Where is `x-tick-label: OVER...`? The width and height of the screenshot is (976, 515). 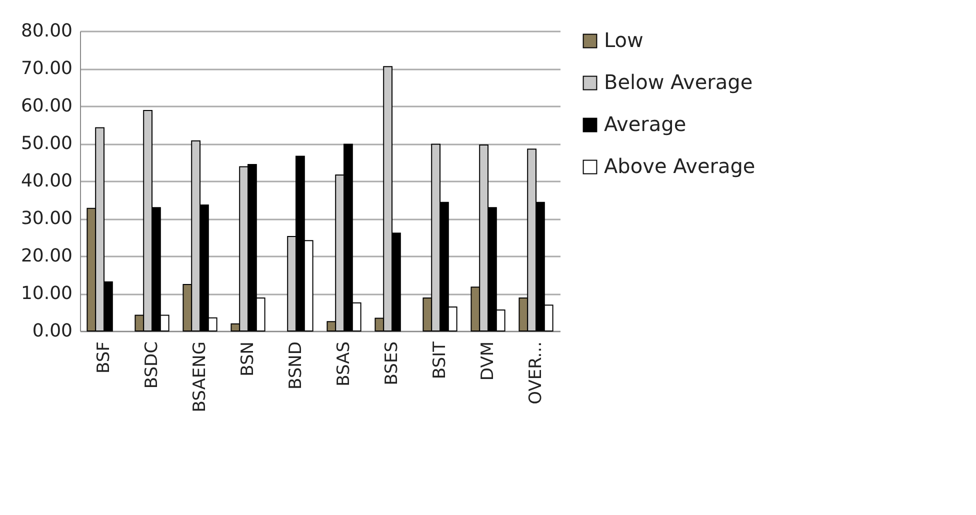
x-tick-label: OVER... is located at coordinates (536, 373).